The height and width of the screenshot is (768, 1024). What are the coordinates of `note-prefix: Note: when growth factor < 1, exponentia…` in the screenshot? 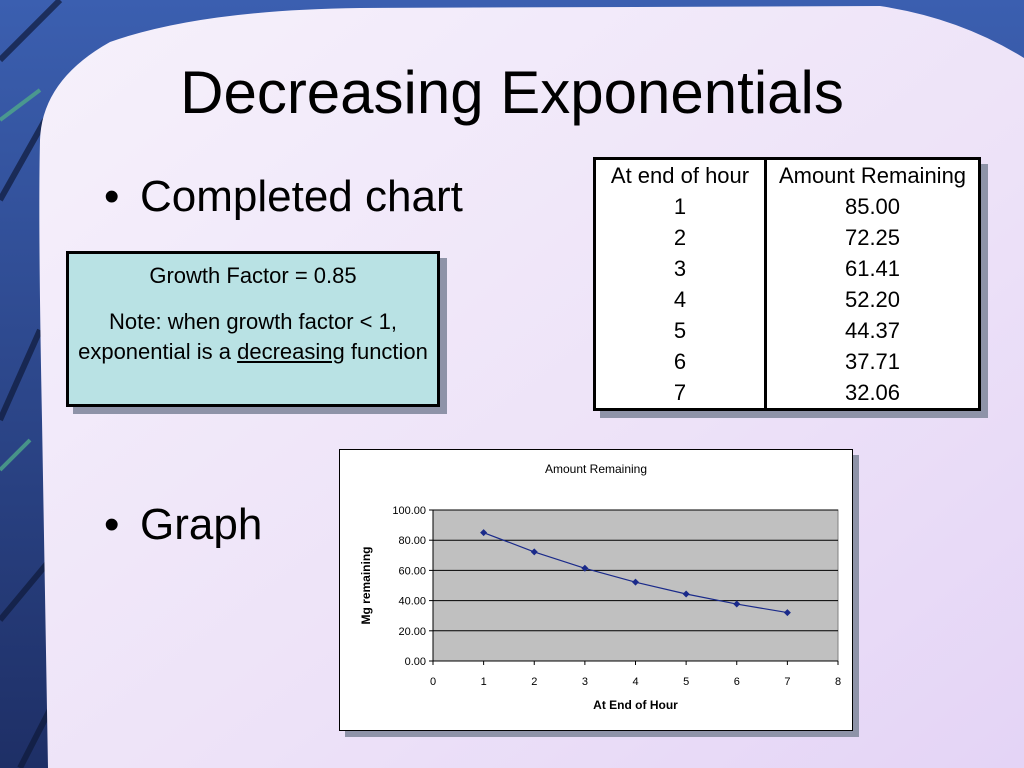 It's located at (237, 336).